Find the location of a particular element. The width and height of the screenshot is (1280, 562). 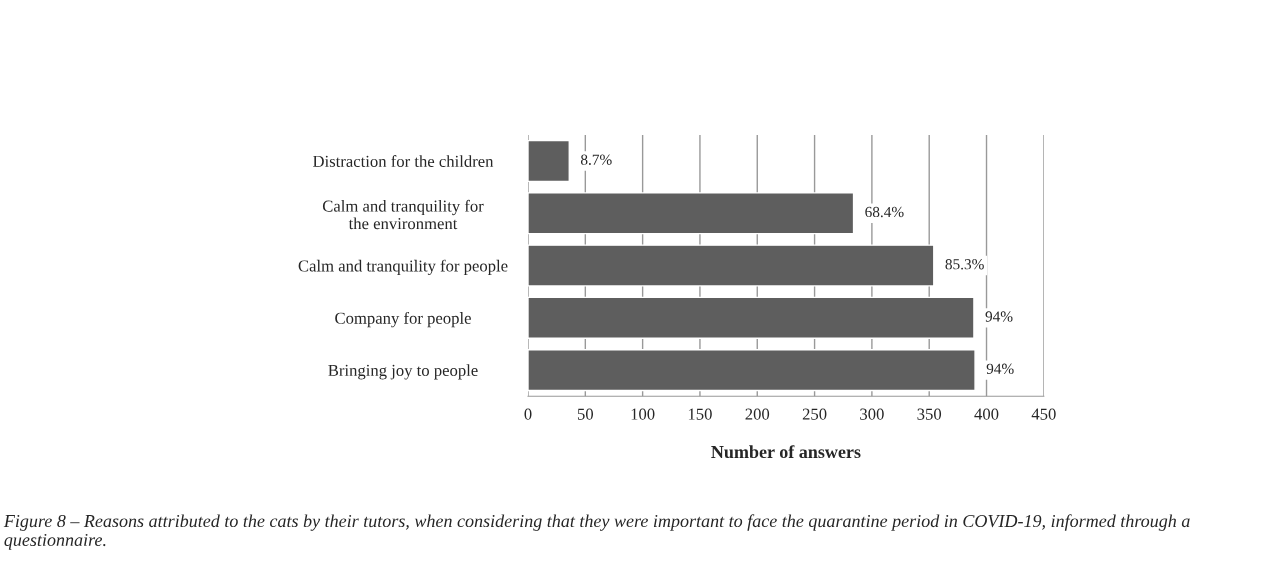

x-tick-label: 200 is located at coordinates (757, 414).